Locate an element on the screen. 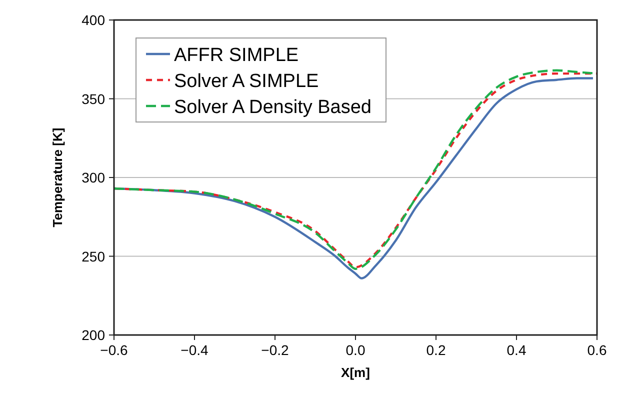 The width and height of the screenshot is (630, 406). y-tick-label: 400 is located at coordinates (94, 20).